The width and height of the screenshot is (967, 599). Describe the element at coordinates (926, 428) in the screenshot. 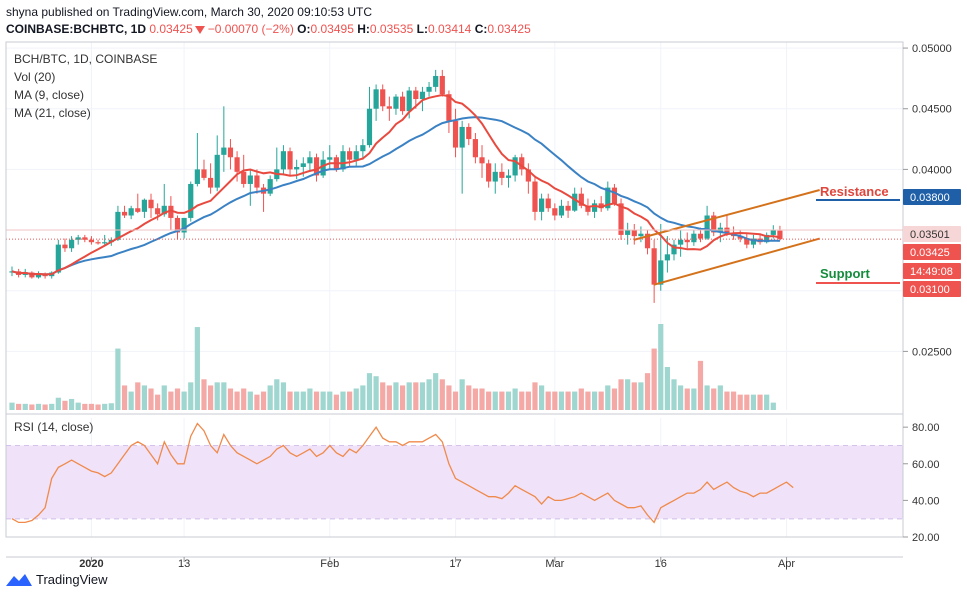

I see `rsi-tick-label: 80.00` at that location.